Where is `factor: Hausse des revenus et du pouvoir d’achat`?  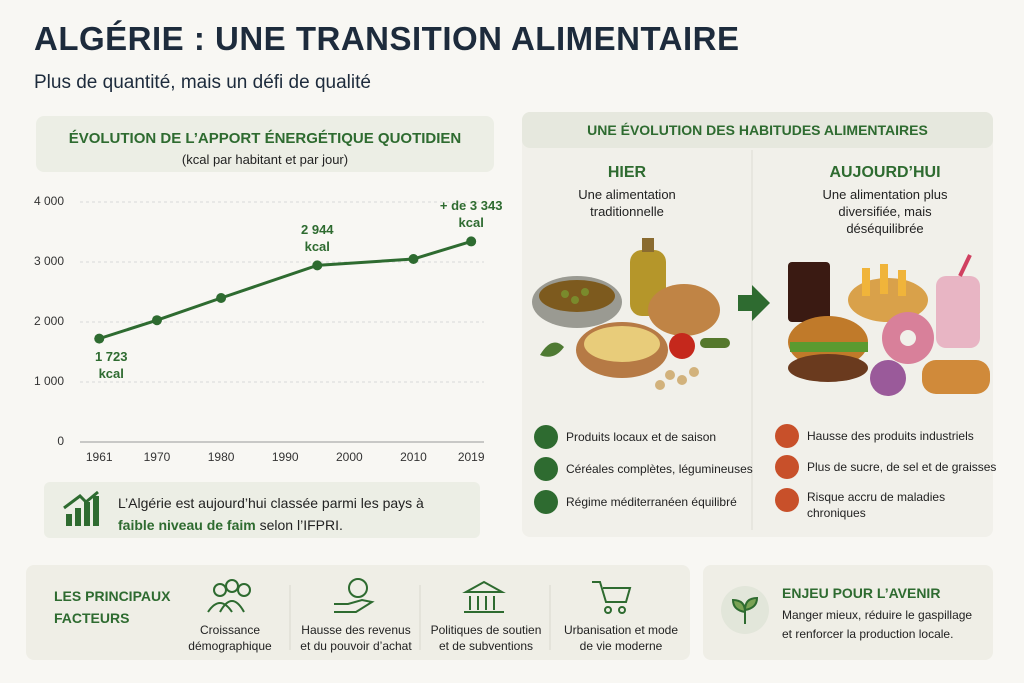
factor: Hausse des revenus et du pouvoir d’achat is located at coordinates (356, 638).